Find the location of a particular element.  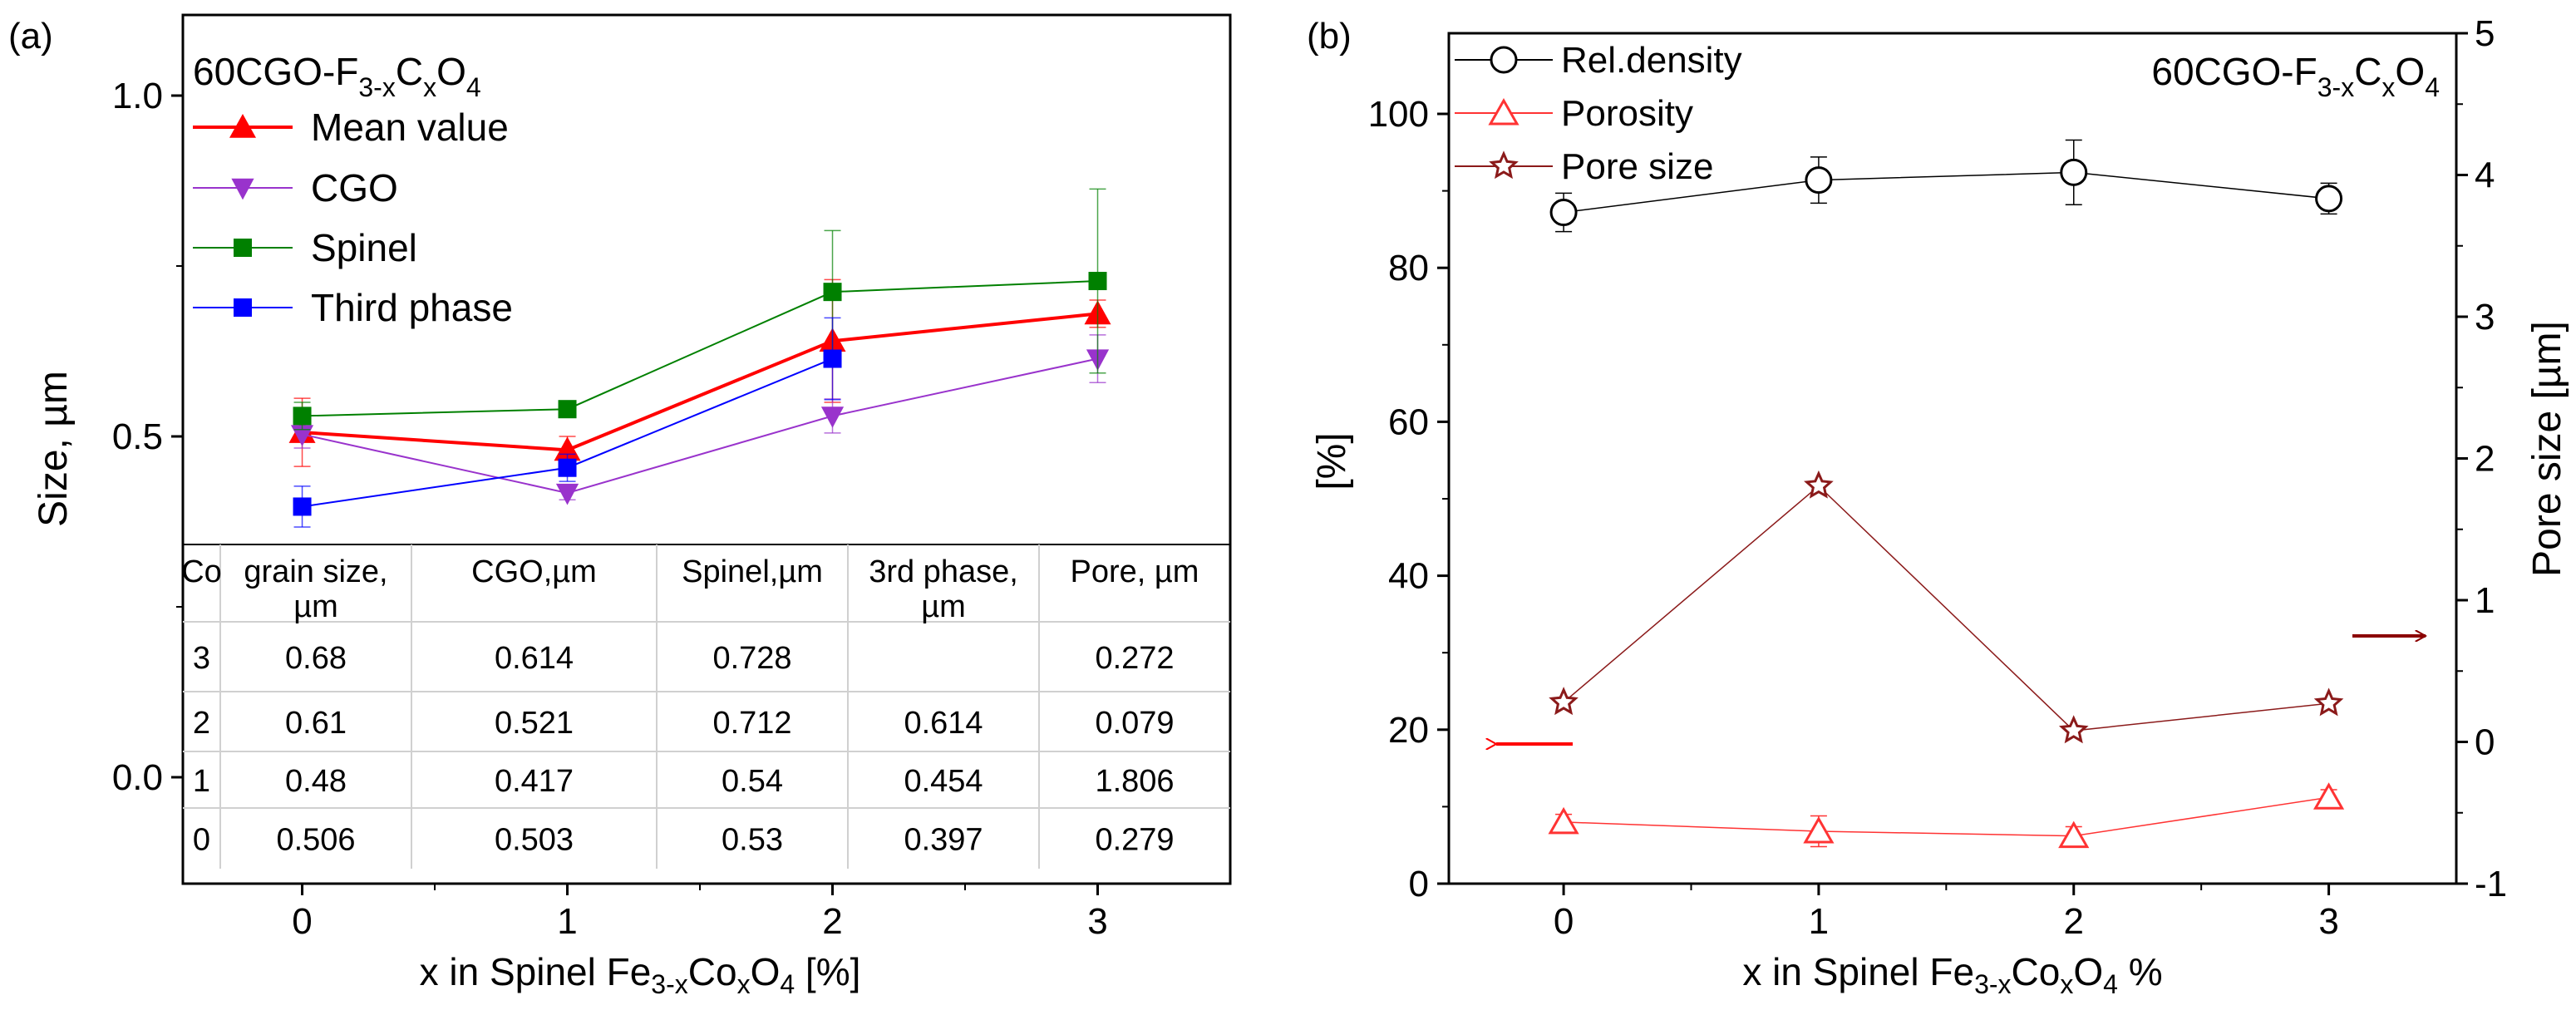

x-tick-label: 2 is located at coordinates (832, 921).